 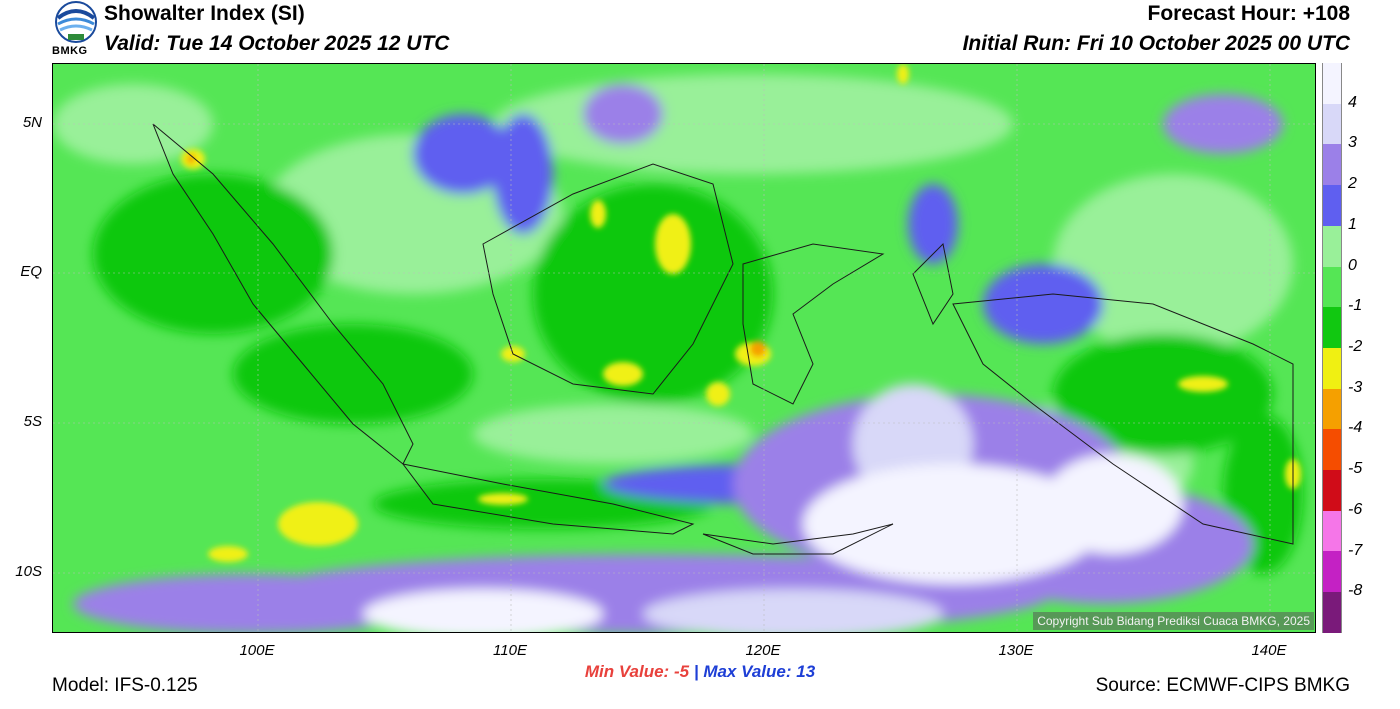 What do you see at coordinates (1352, 184) in the screenshot?
I see `colorbar-label: 2` at bounding box center [1352, 184].